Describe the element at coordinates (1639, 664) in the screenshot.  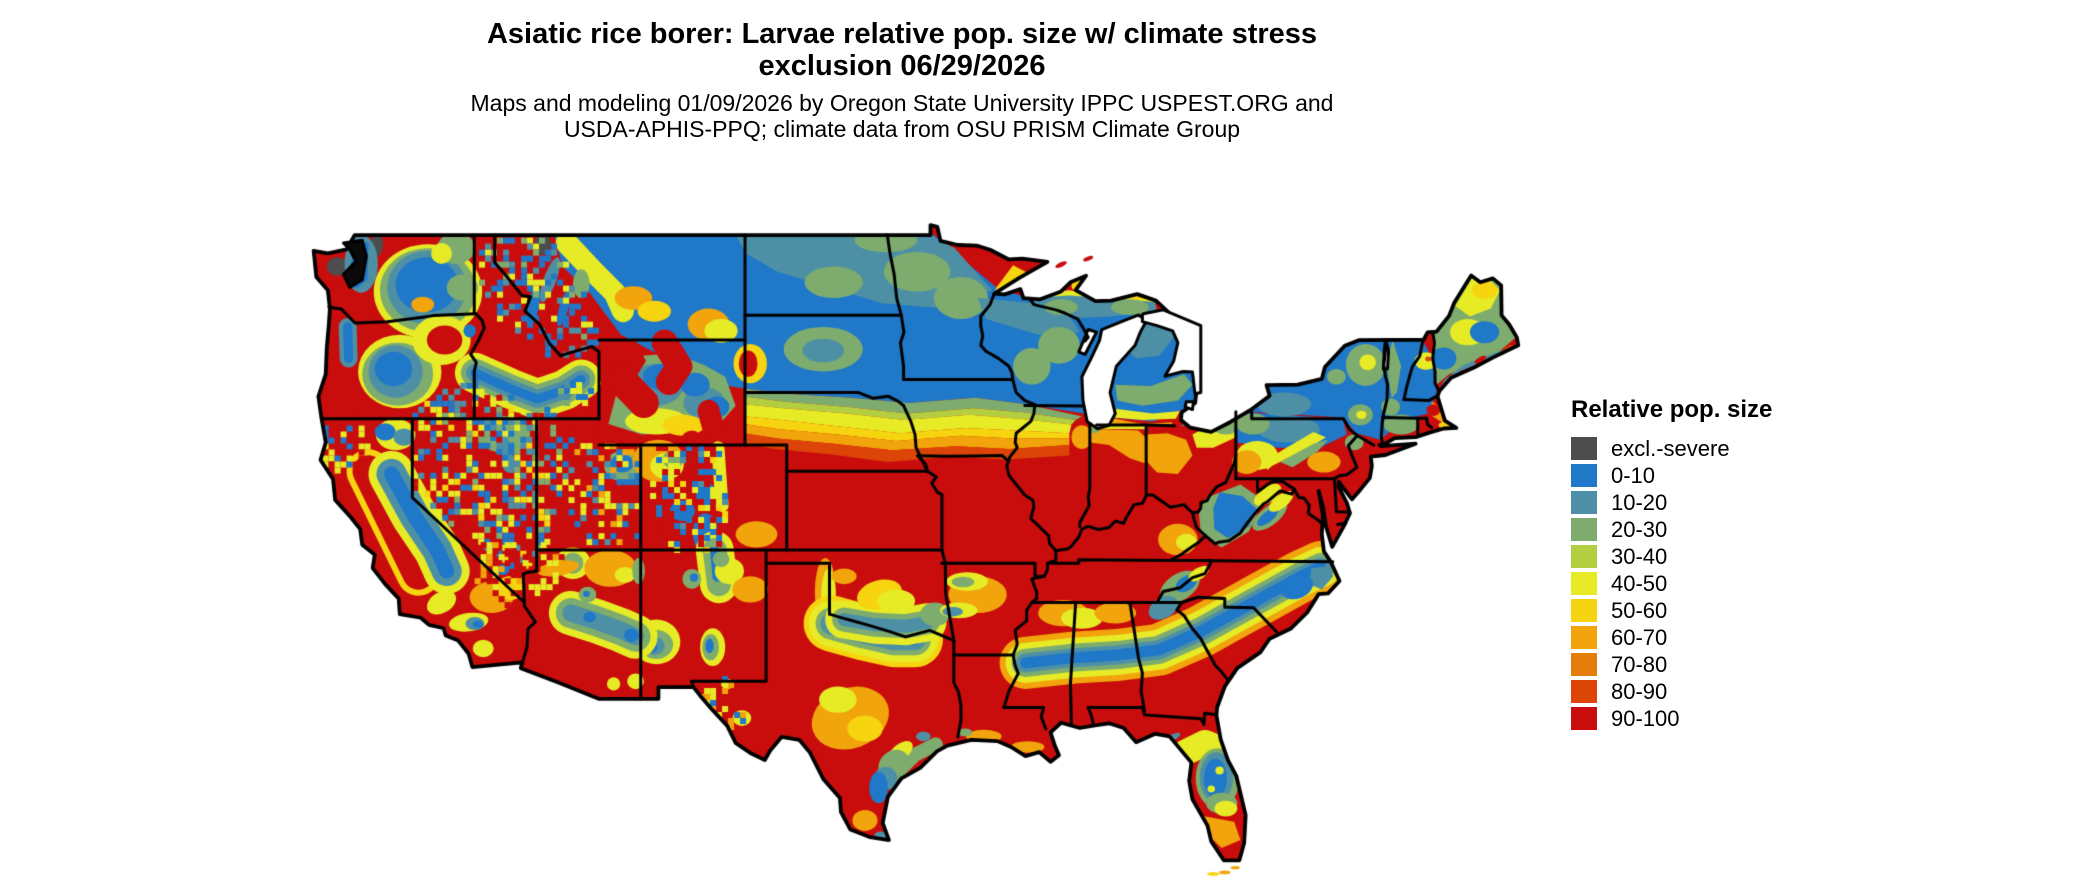
I see `legend-label: 70-80` at that location.